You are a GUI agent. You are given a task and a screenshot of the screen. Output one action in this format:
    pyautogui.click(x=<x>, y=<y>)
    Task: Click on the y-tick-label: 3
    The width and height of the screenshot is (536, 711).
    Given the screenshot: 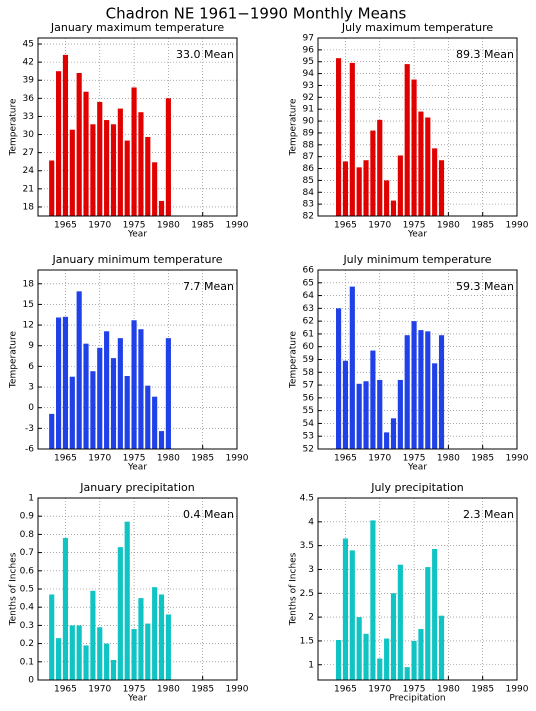 What is the action you would take?
    pyautogui.click(x=31, y=388)
    